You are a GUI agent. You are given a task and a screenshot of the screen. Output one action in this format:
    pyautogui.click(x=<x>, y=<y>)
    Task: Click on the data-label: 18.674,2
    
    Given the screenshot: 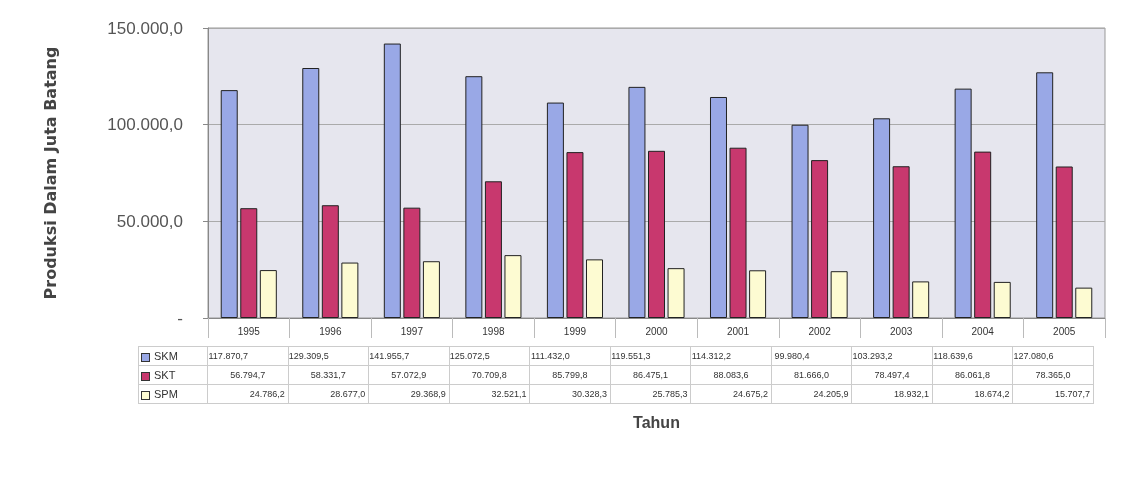 What is the action you would take?
    pyautogui.click(x=992, y=394)
    